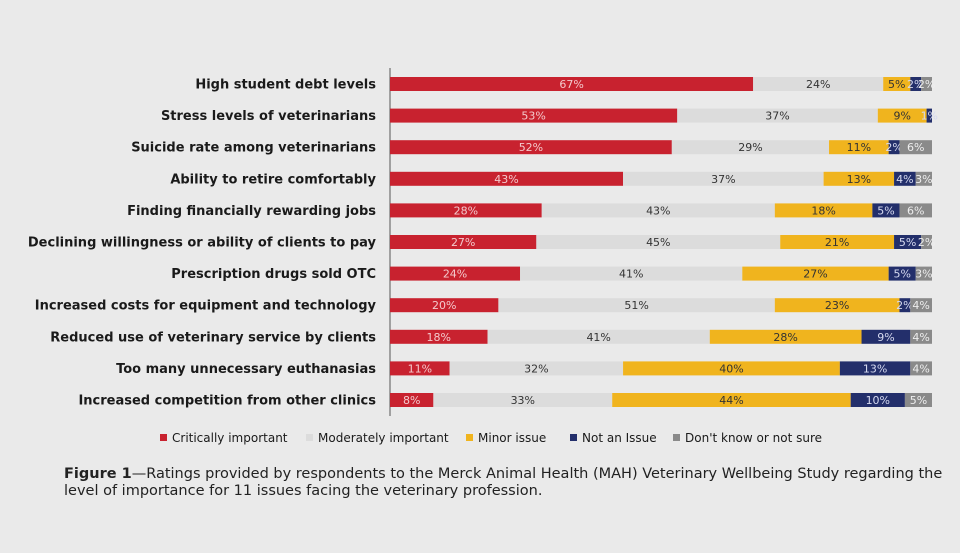 The height and width of the screenshot is (553, 960). Describe the element at coordinates (251, 211) in the screenshot. I see `category-label: Finding financially rewarding jobs` at that location.